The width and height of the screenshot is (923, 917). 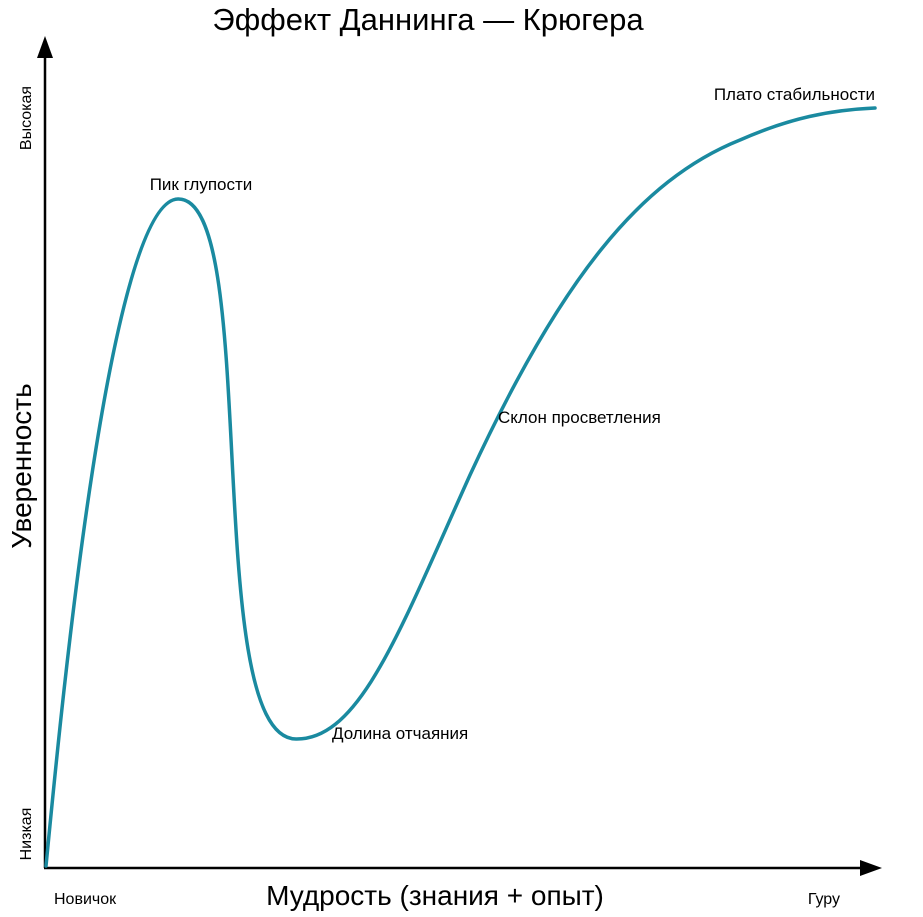 I want to click on x-axis-title: Мудрость (знания + опыт), so click(x=435, y=895).